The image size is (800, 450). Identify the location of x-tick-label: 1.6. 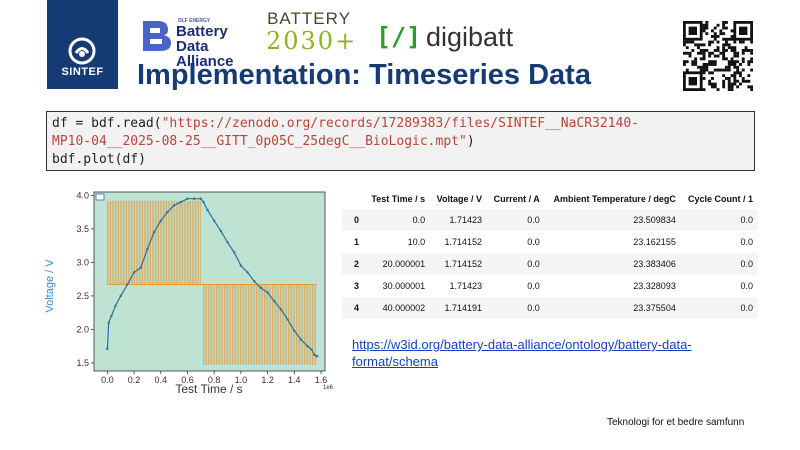
(321, 380).